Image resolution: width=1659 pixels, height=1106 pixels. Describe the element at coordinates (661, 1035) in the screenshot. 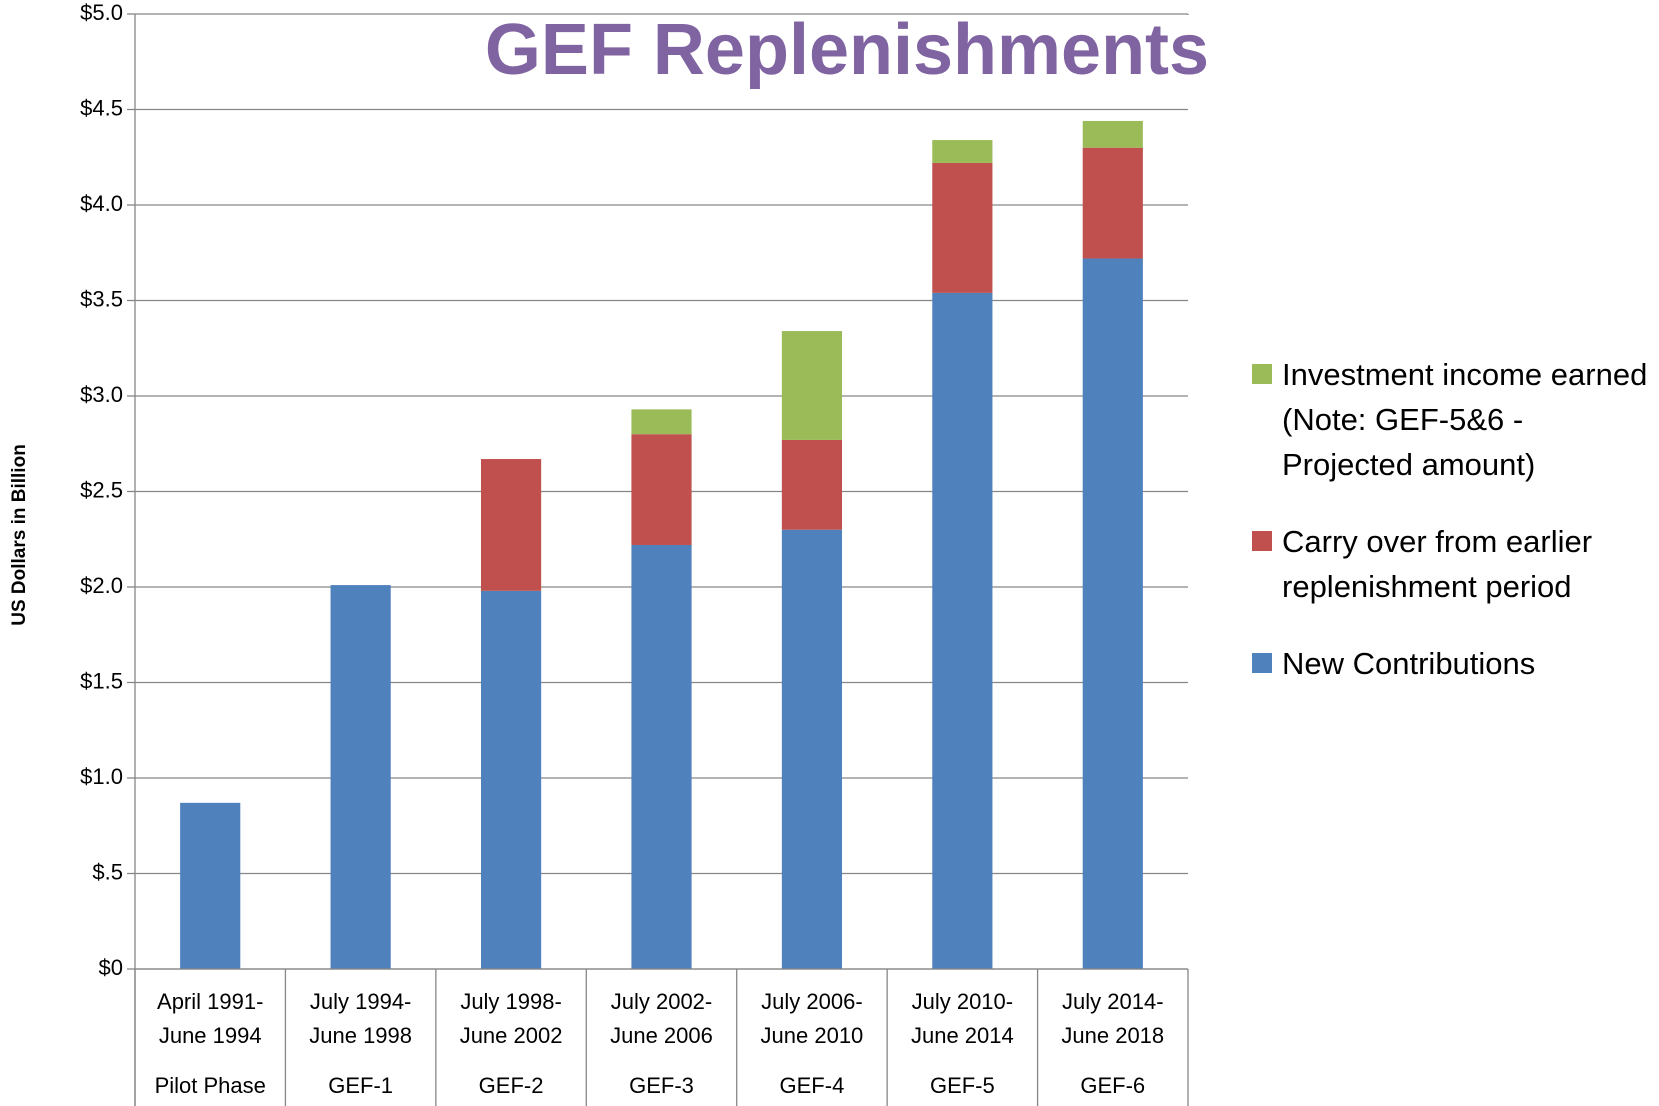

I see `x-period-label: June 2006` at that location.